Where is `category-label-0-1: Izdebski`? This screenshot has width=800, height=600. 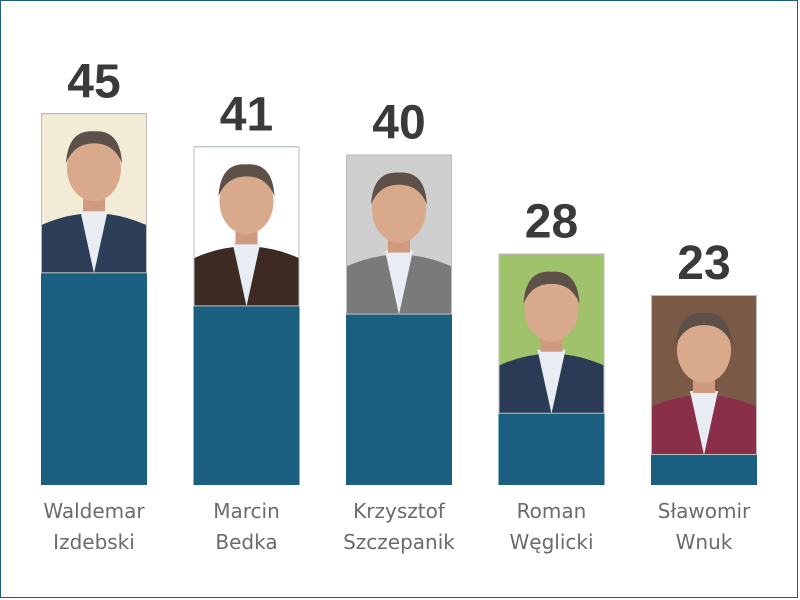 category-label-0-1: Izdebski is located at coordinates (94, 542).